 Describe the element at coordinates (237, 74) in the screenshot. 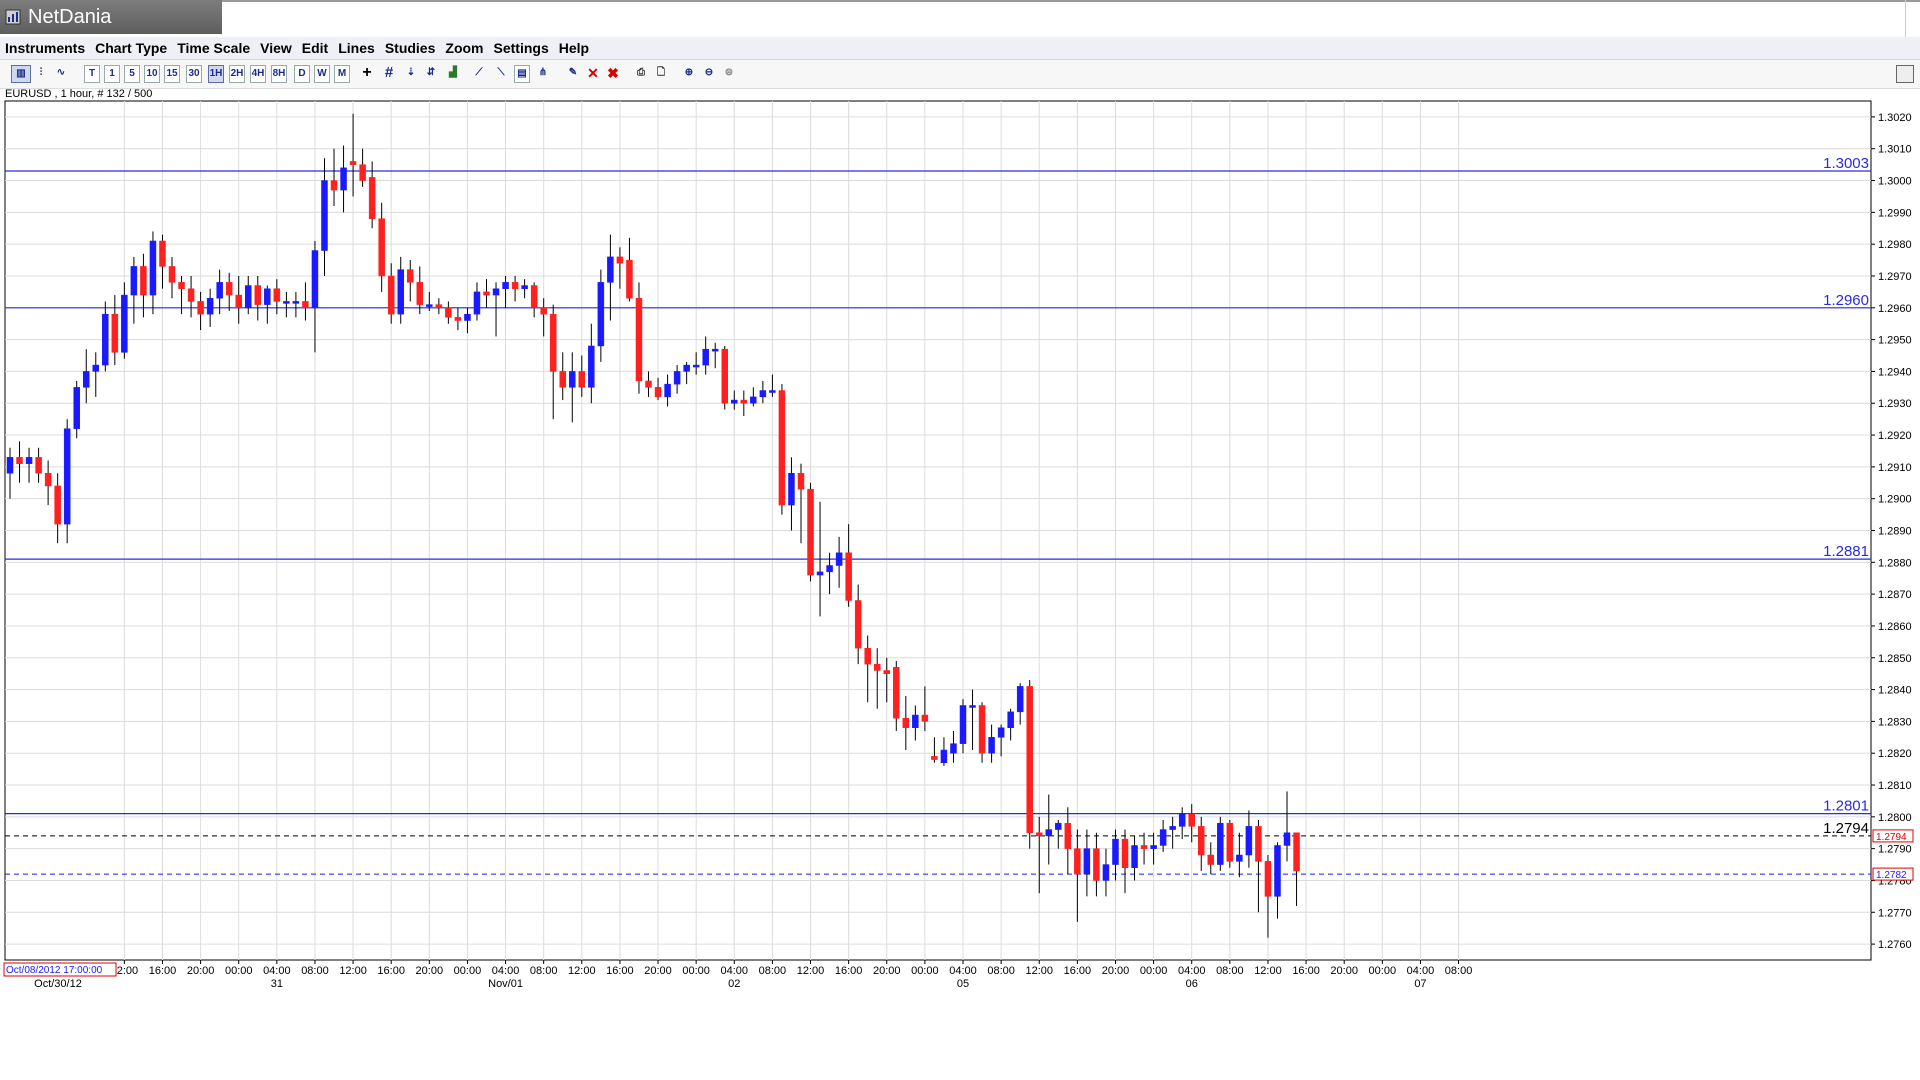

I see `period-button-2h: 2H` at that location.